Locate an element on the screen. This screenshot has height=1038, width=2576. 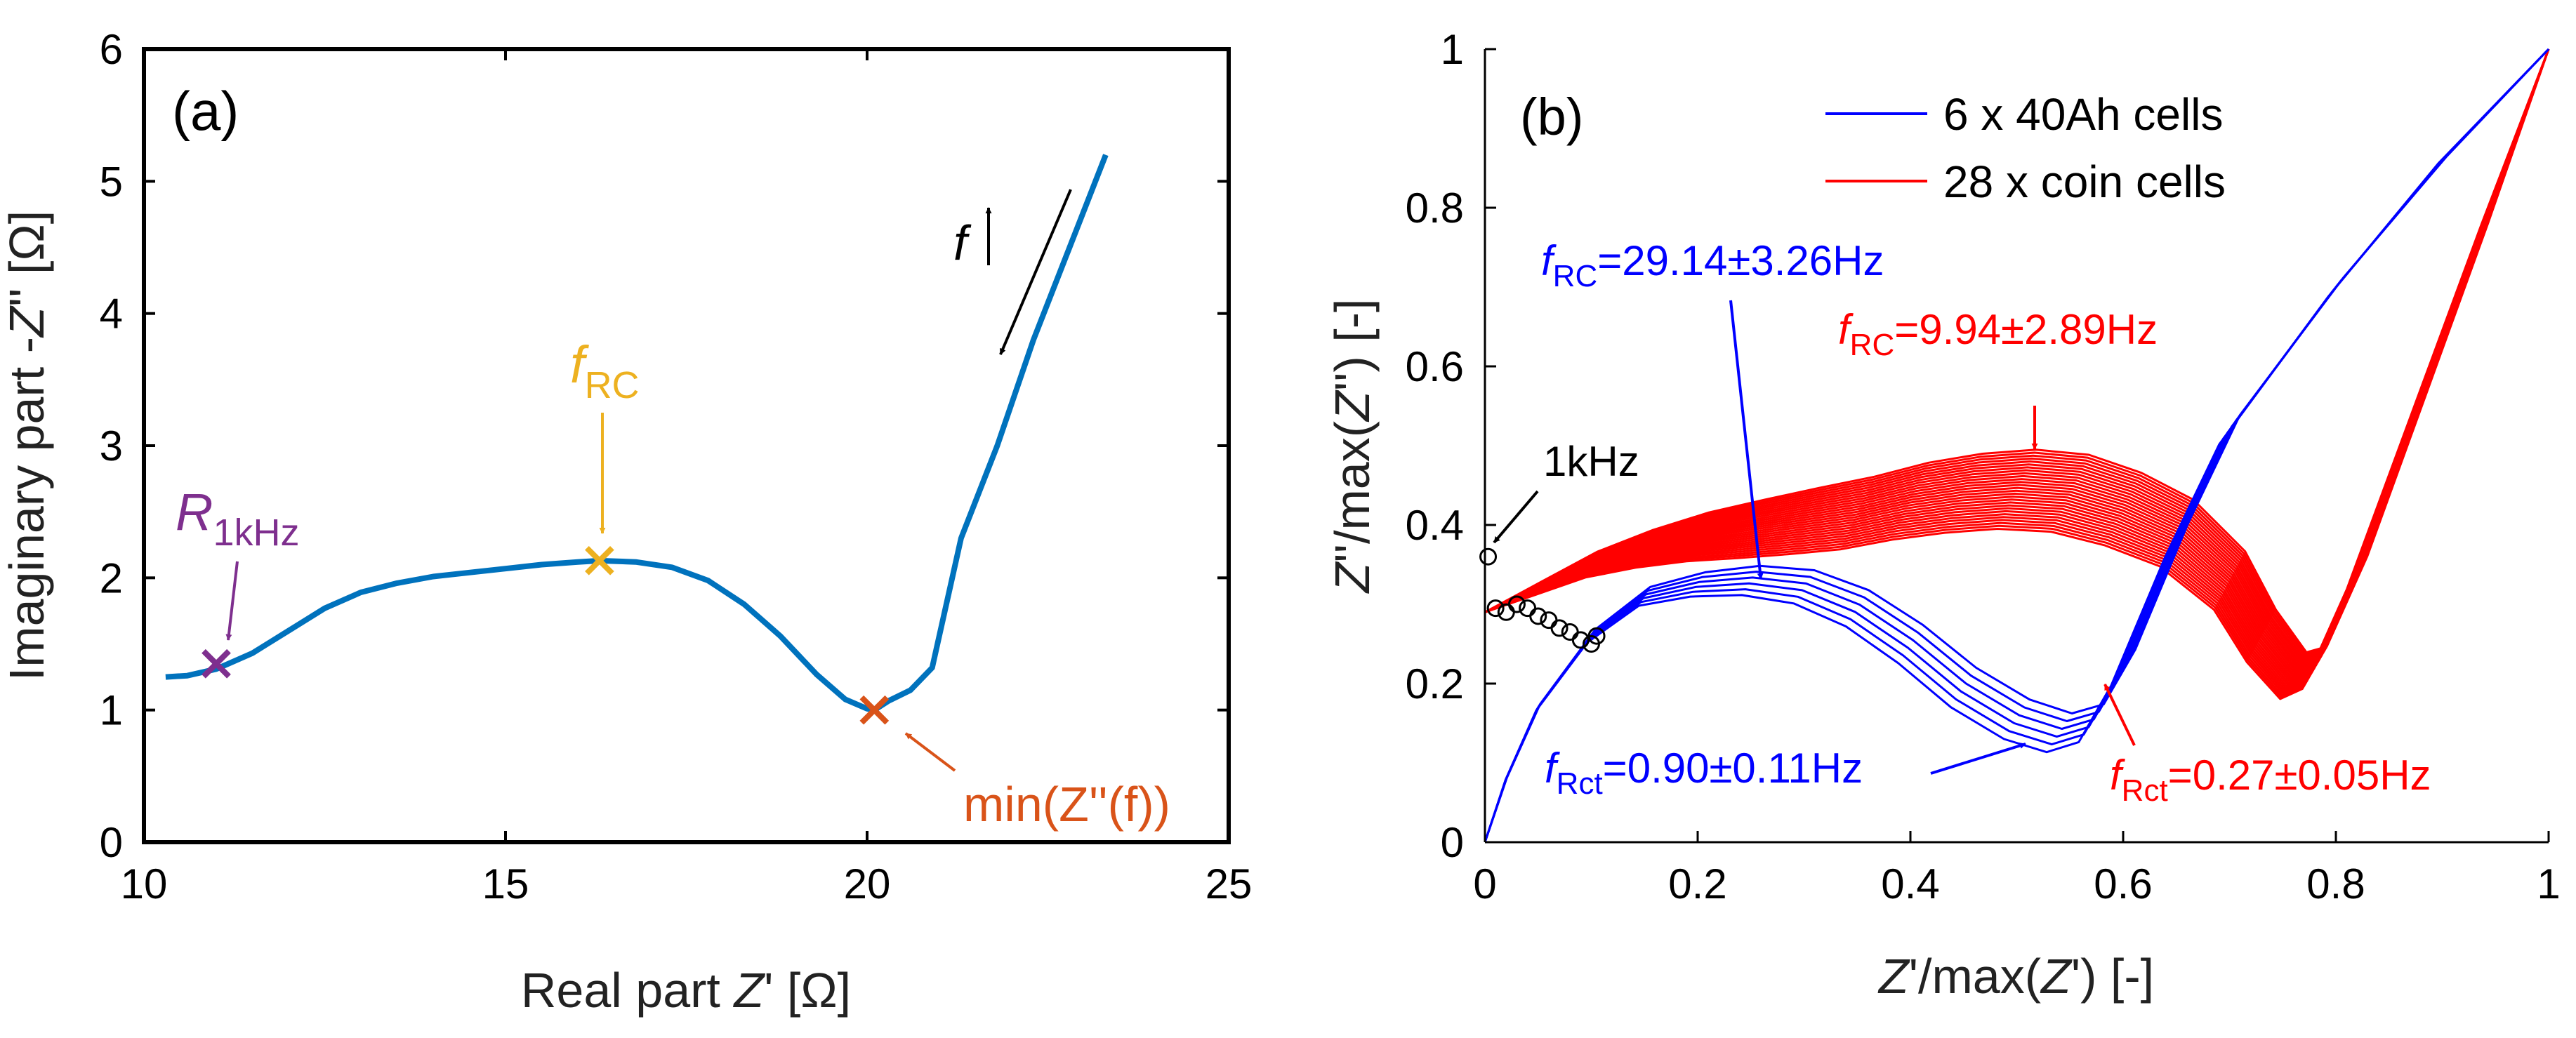
annotation-frct-red-arrow is located at coordinates (2119, 715).